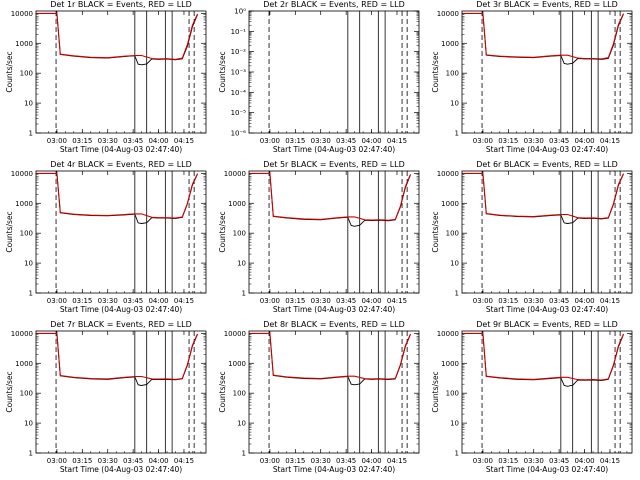 The image size is (640, 480). I want to click on series-line-events, so click(117, 198).